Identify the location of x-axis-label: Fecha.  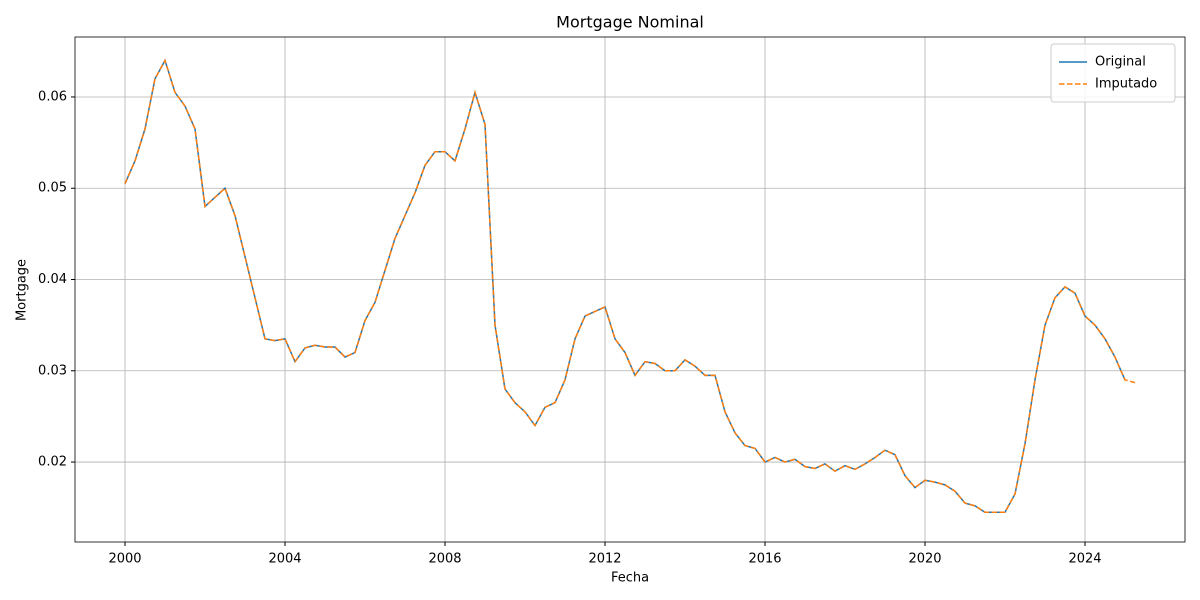
(630, 578).